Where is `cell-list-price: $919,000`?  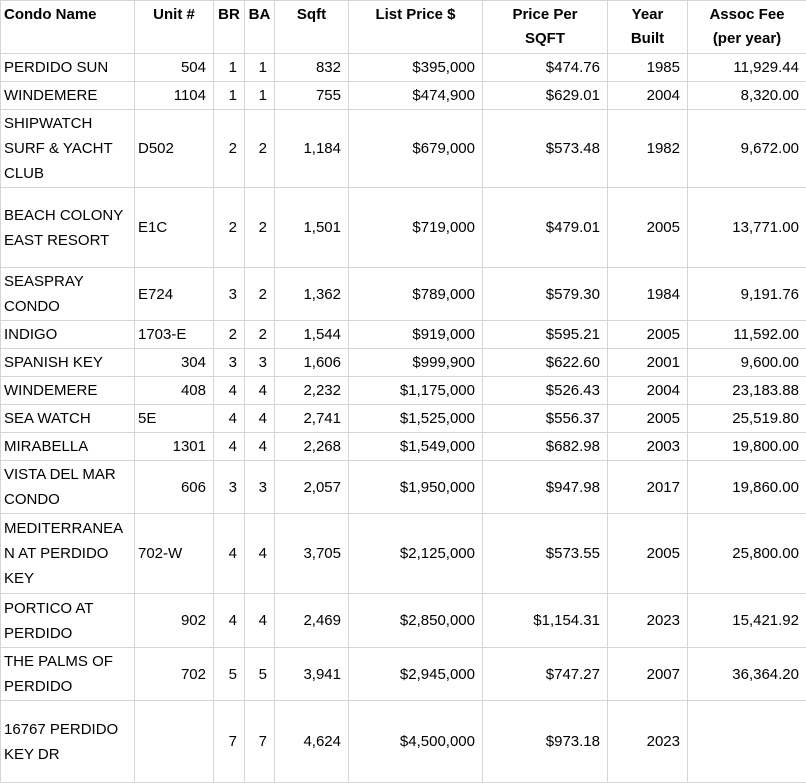 cell-list-price: $919,000 is located at coordinates (416, 335).